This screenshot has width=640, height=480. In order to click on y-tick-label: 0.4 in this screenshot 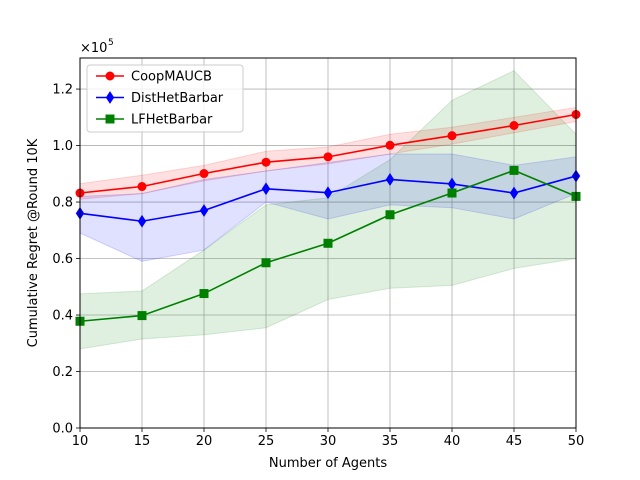, I will do `click(62, 316)`.